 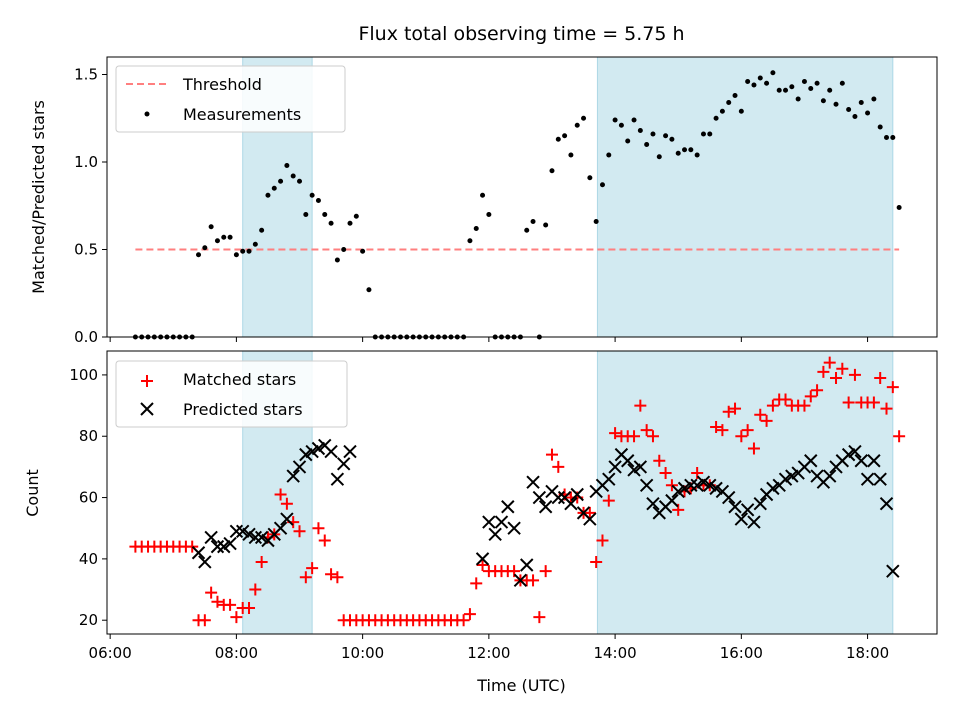 I want to click on bottom-x-ticks: 06:00 08:00 10:00 12:00 14:00 16:00 18:00, so click(x=489, y=648).